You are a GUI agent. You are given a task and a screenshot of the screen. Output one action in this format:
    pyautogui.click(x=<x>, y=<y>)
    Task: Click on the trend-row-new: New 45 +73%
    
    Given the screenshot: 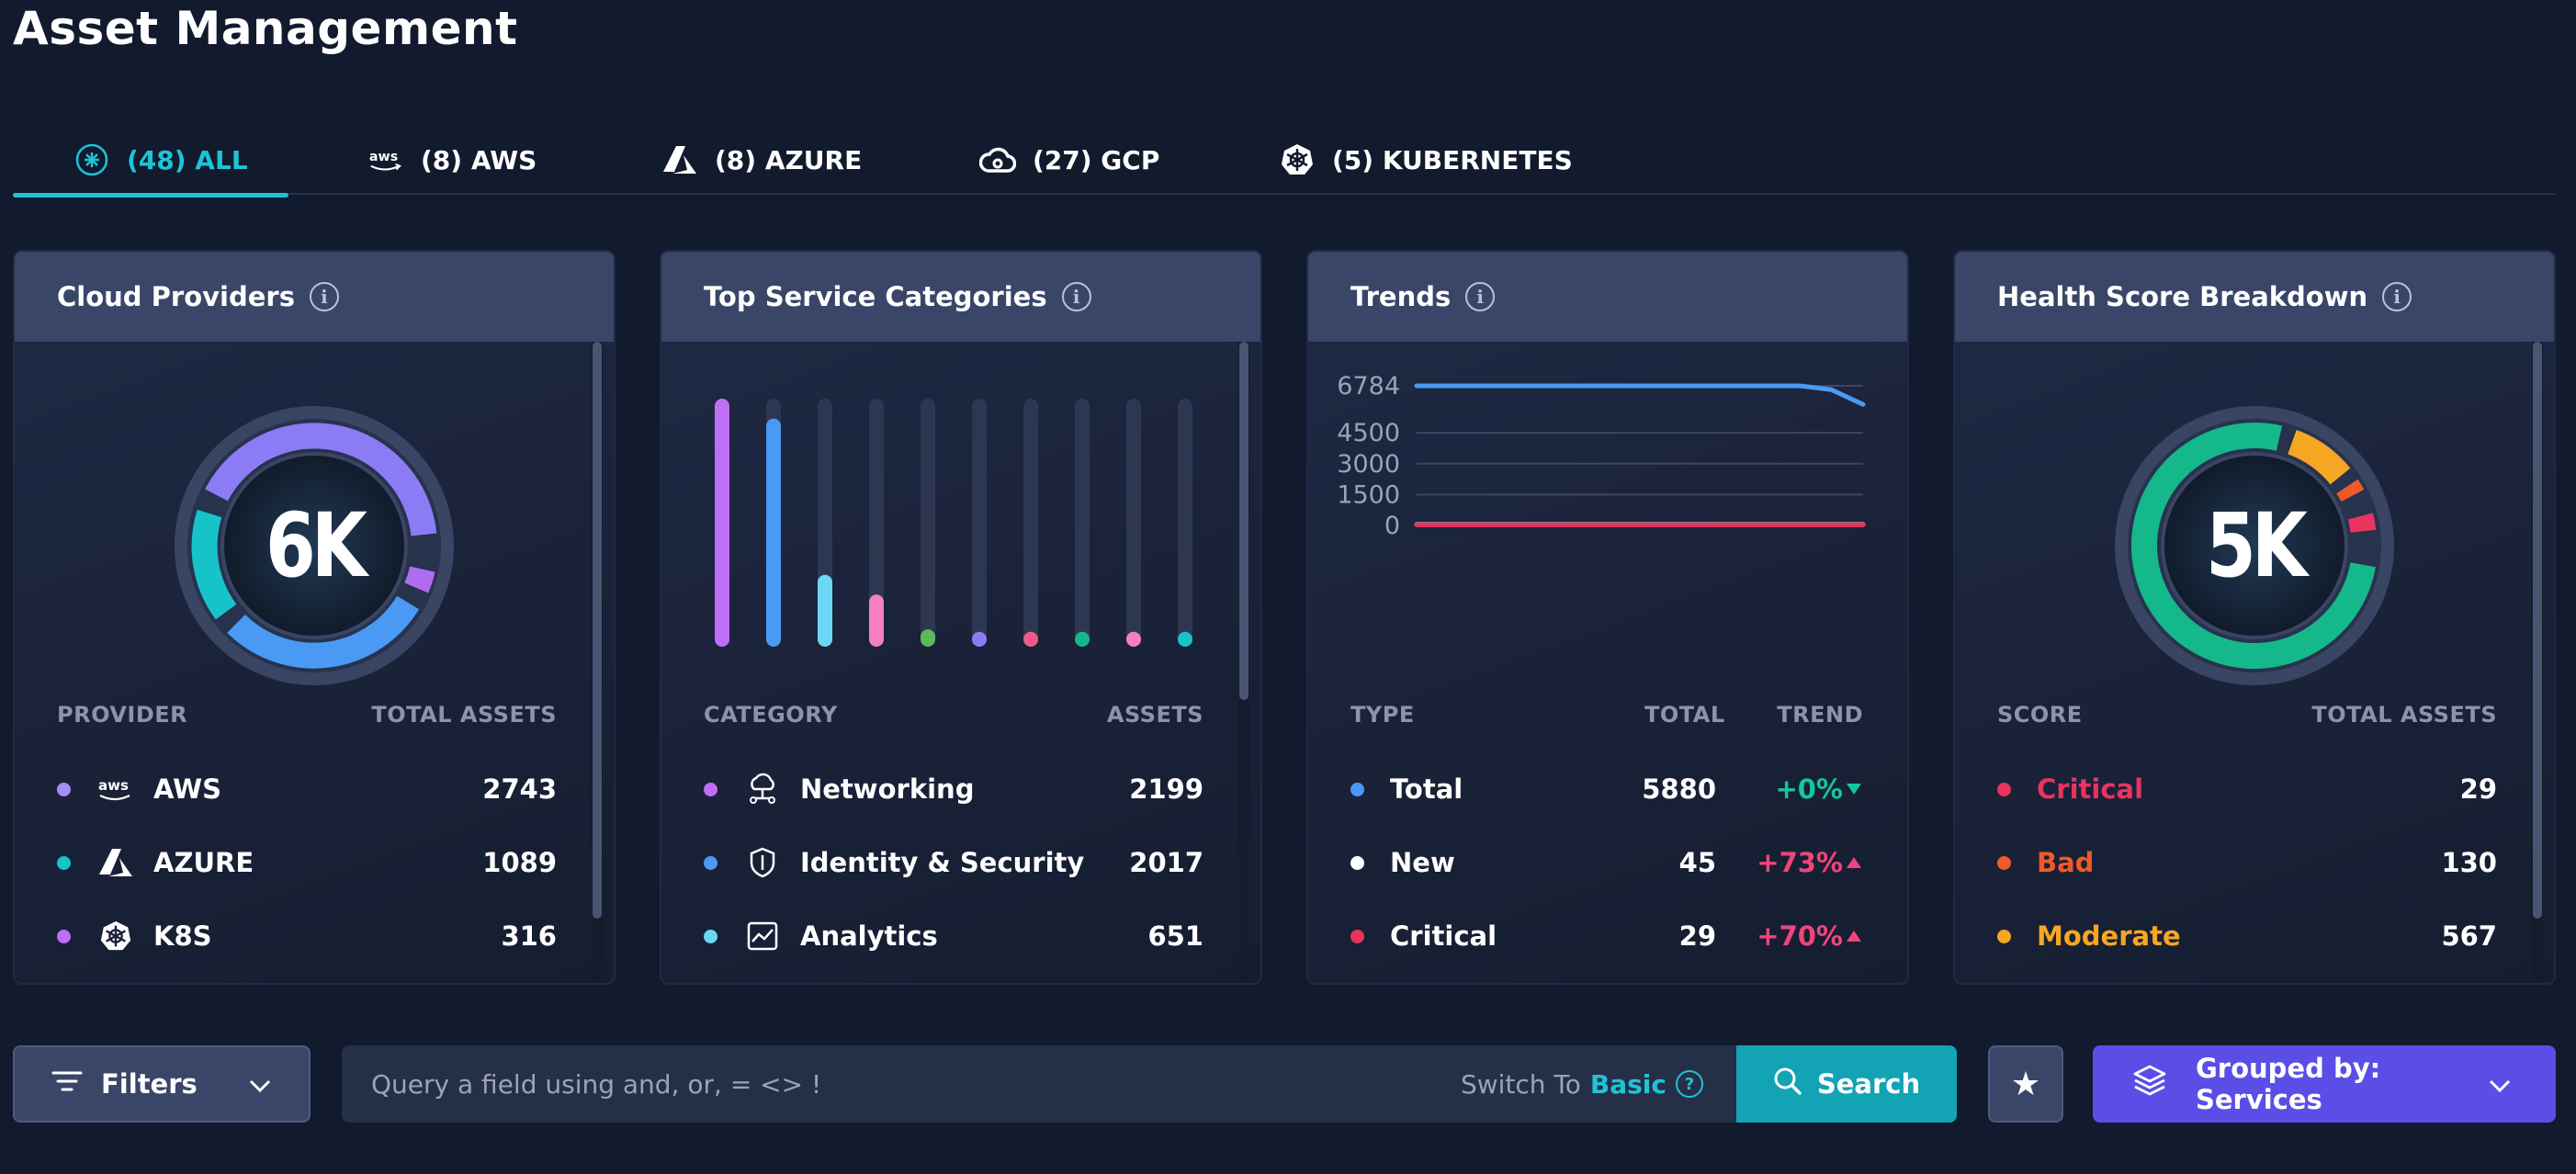 What is the action you would take?
    pyautogui.click(x=1606, y=863)
    